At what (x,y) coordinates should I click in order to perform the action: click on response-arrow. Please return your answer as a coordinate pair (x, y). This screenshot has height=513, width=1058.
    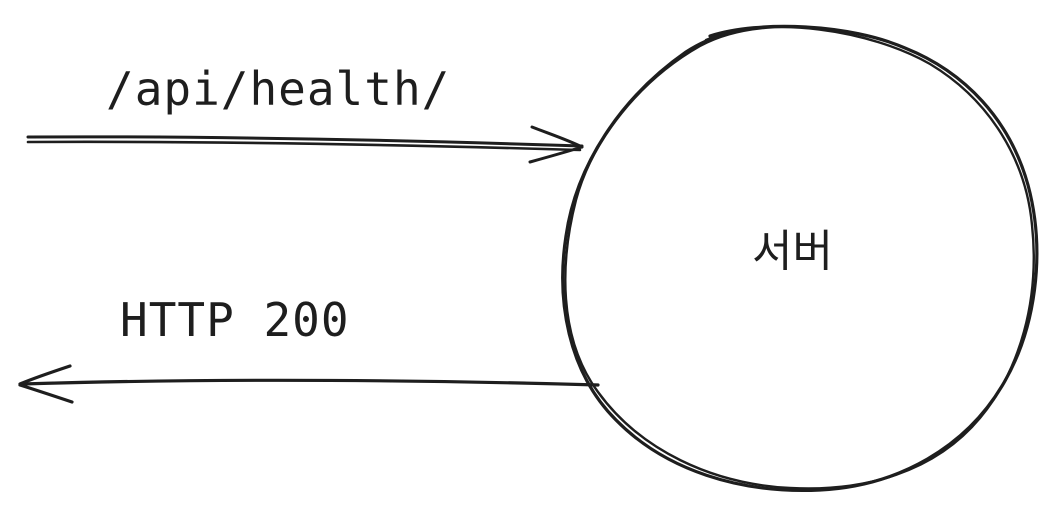
    Looking at the image, I should click on (309, 384).